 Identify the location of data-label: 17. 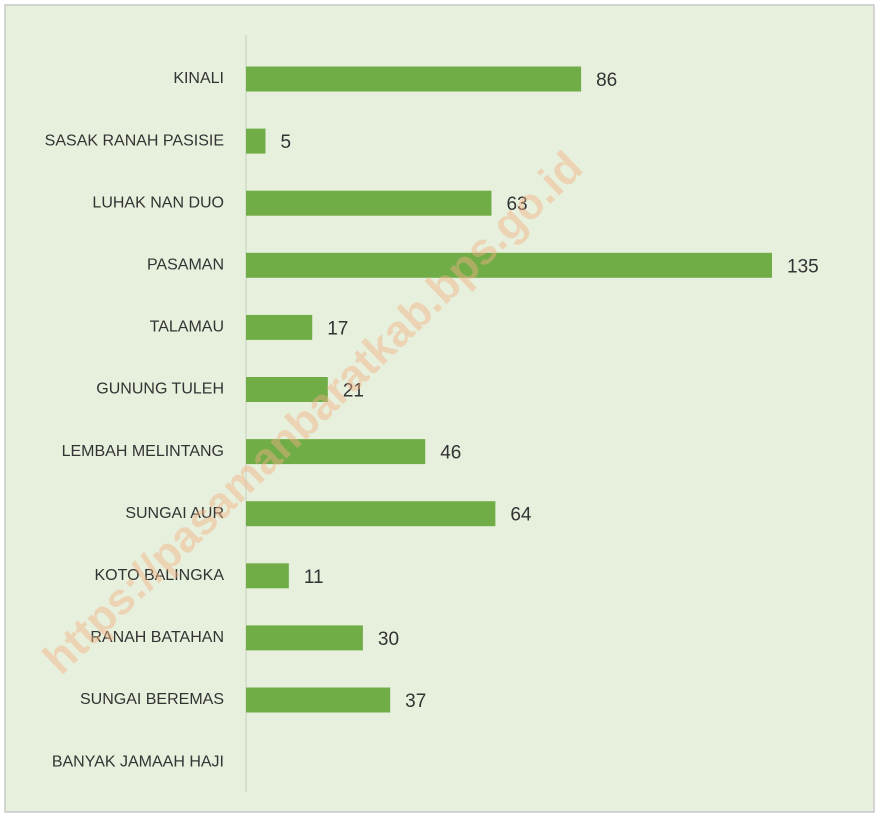
(337, 328).